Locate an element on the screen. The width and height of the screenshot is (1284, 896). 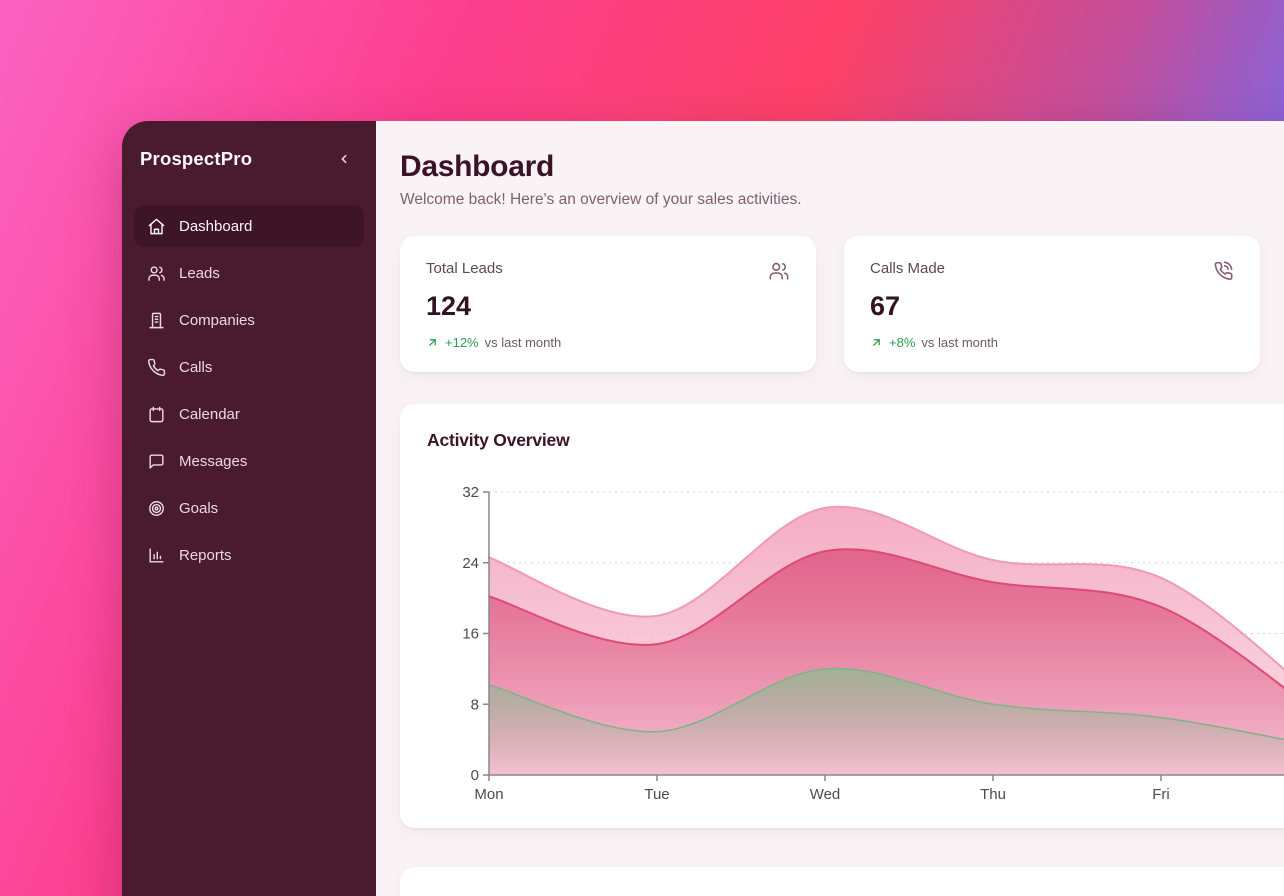
sidebar-collapse-button is located at coordinates (344, 159).